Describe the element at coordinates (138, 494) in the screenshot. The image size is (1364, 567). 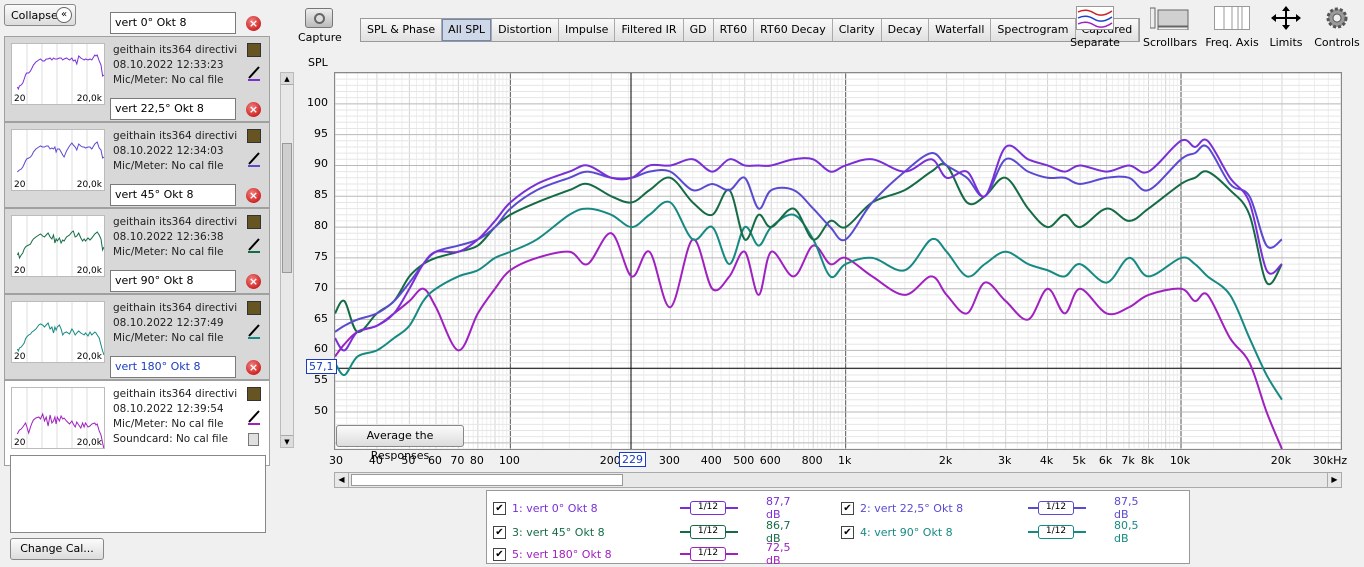
I see `notes-box` at that location.